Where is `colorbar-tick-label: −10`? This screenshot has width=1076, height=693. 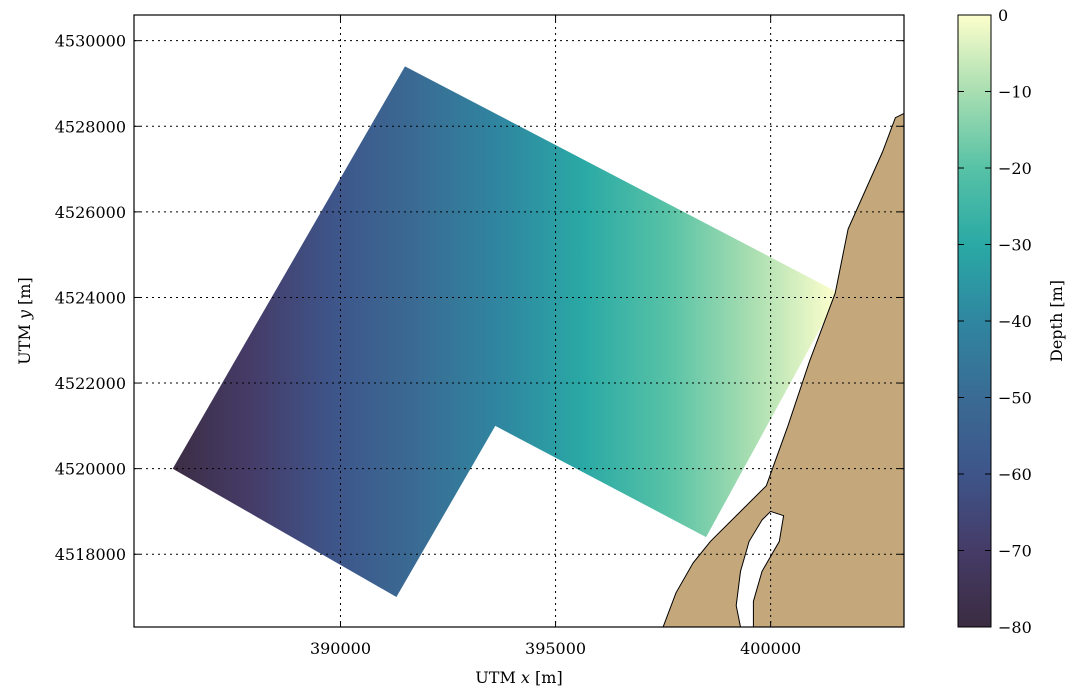 colorbar-tick-label: −10 is located at coordinates (1015, 92).